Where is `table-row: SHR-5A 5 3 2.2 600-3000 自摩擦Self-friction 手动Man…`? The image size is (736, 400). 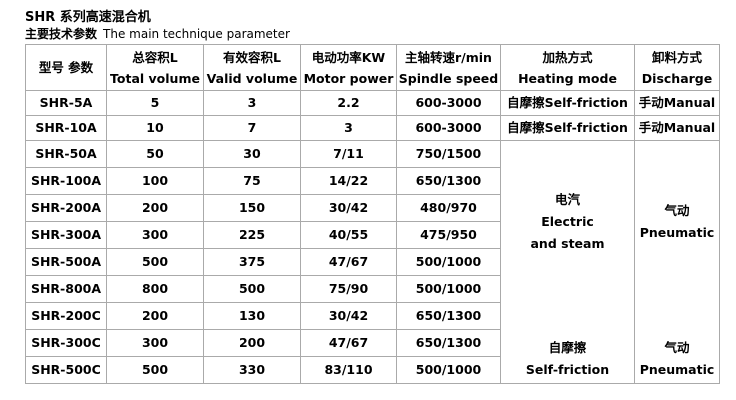
table-row: SHR-5A 5 3 2.2 600-3000 自摩擦Self-friction 手动Man… is located at coordinates (372, 103).